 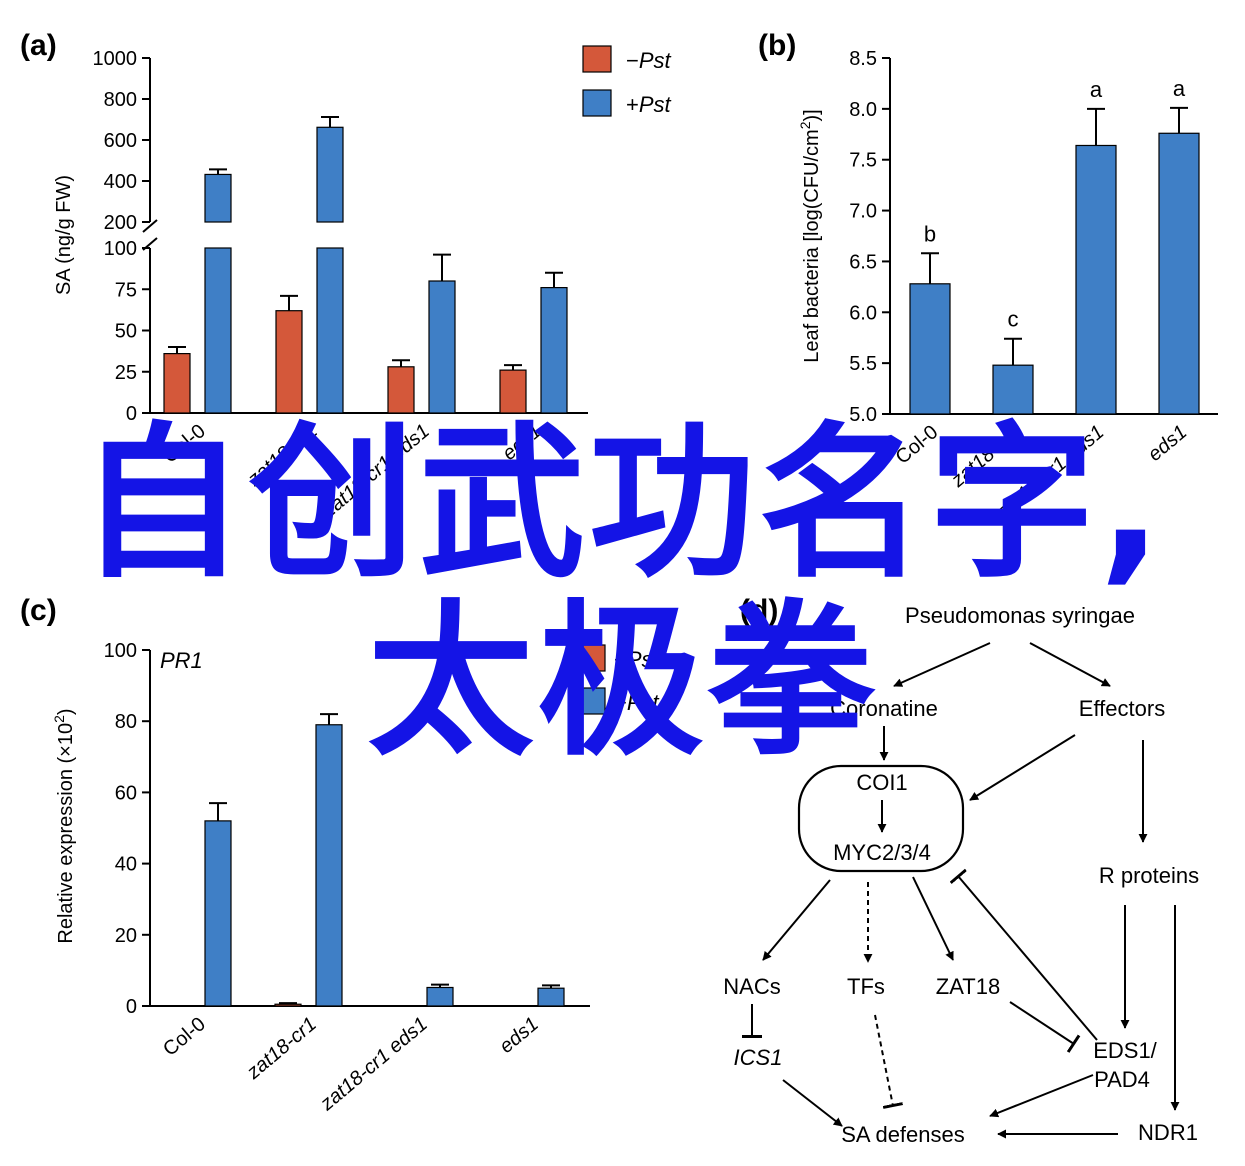 I want to click on y-tick-label: 1000, so click(x=115, y=59).